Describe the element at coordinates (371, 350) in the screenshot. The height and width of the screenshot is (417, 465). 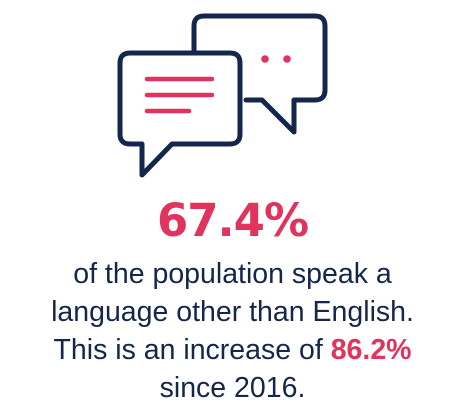
I see `increase-stat: 86.2%` at that location.